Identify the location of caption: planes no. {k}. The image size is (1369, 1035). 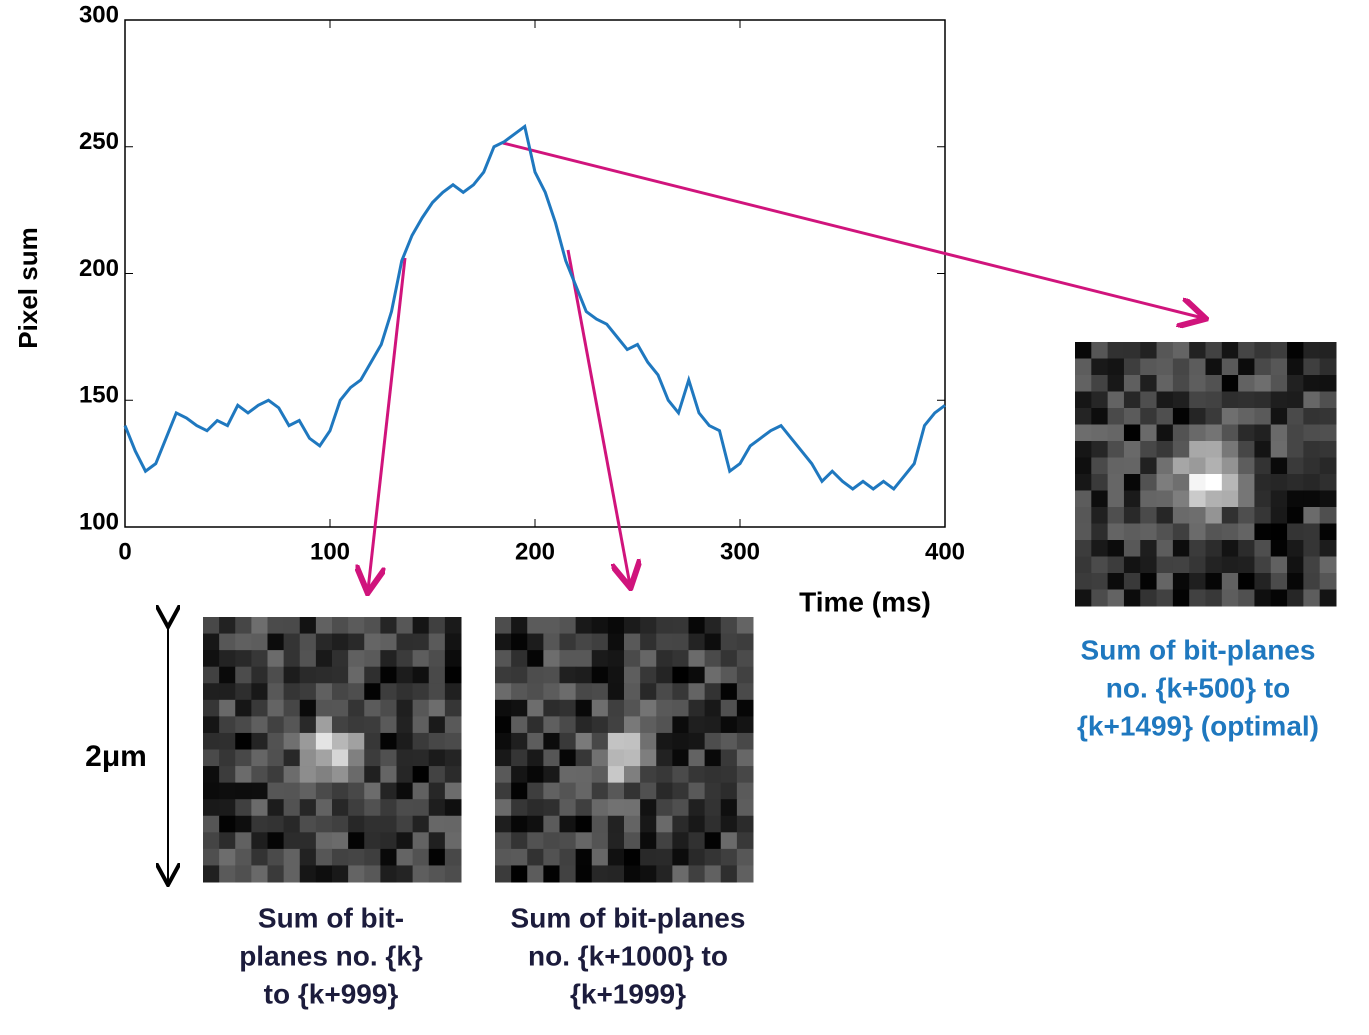
(331, 955).